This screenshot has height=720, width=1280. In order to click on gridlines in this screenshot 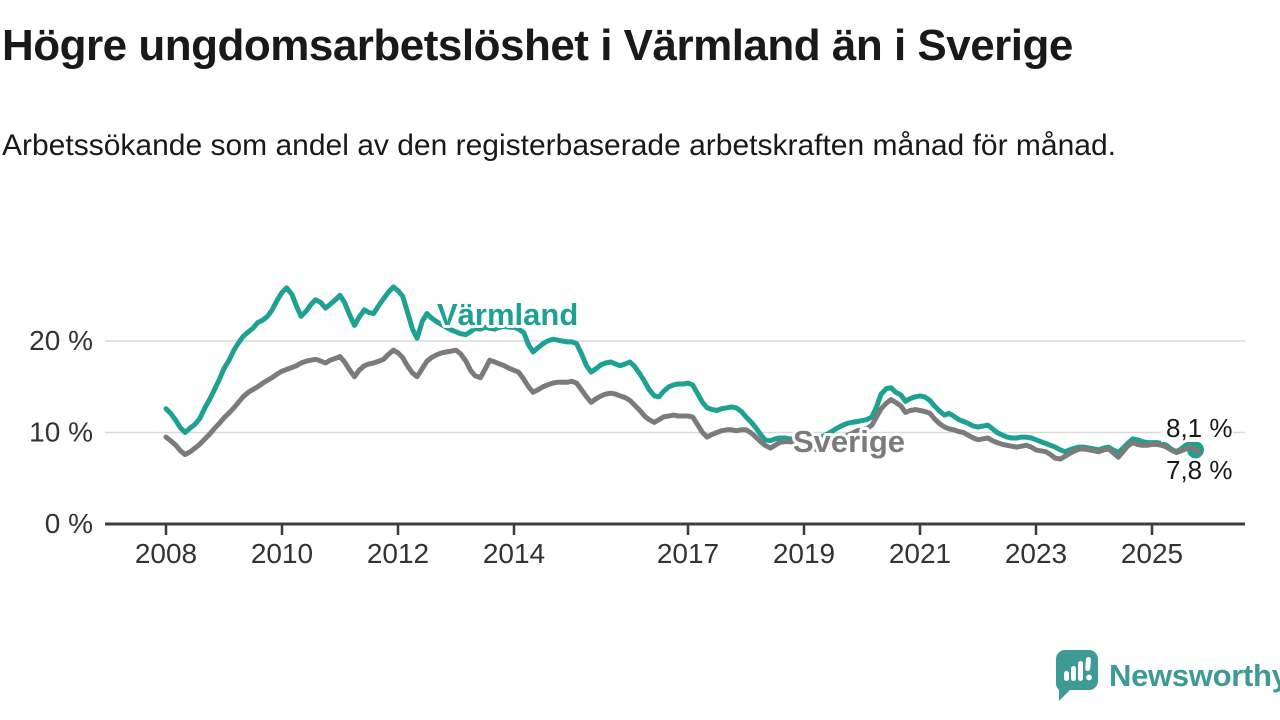, I will do `click(675, 387)`.